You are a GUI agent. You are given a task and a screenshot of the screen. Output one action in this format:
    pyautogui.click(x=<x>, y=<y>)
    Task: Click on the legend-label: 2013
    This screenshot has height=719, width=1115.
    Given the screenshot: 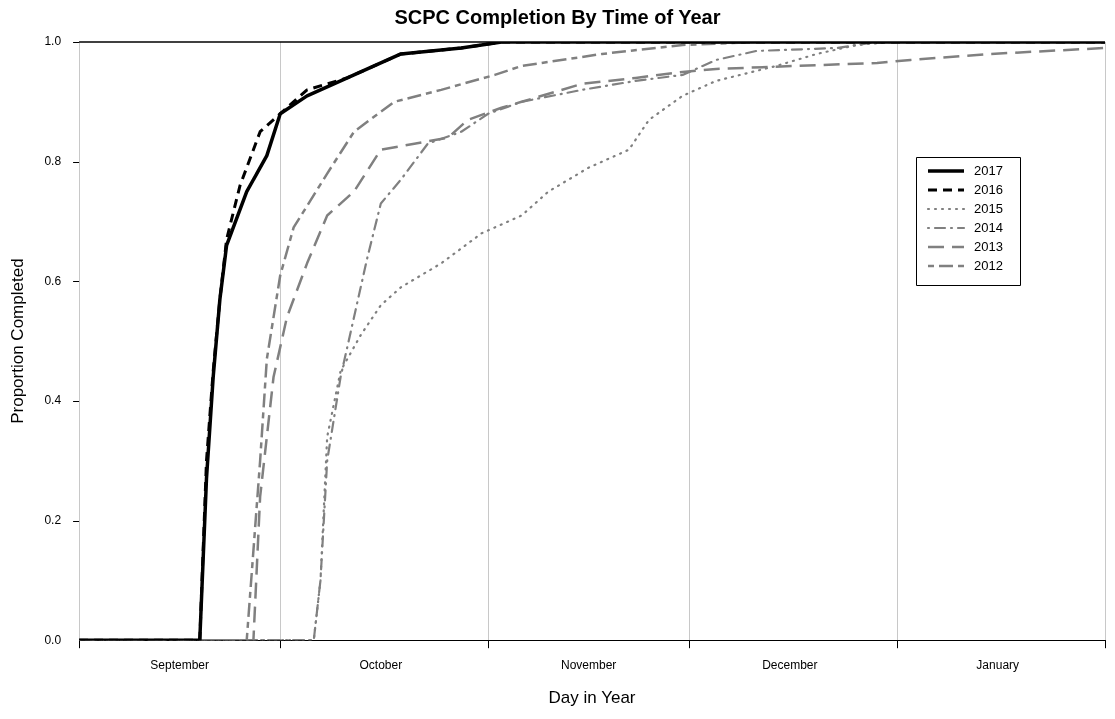 What is the action you would take?
    pyautogui.click(x=988, y=246)
    